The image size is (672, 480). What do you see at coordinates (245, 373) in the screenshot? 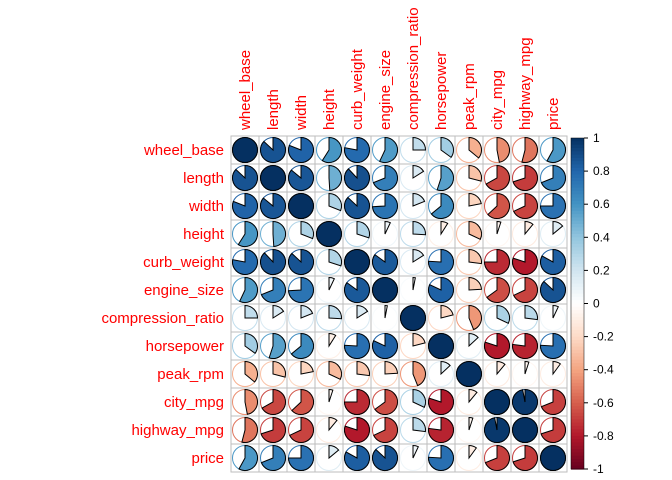
I see `pie-peak_rpm-wheel_base` at bounding box center [245, 373].